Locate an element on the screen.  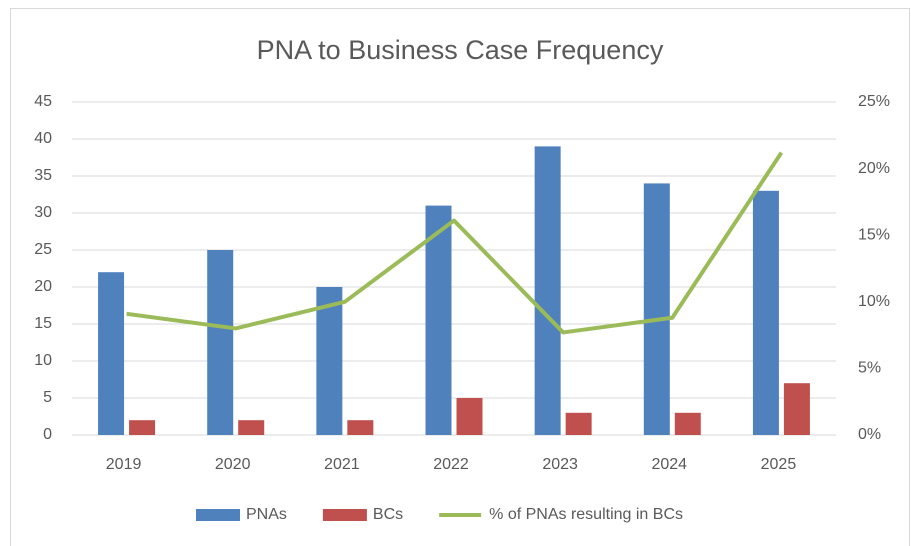
x-tick-label: 2025 is located at coordinates (779, 464).